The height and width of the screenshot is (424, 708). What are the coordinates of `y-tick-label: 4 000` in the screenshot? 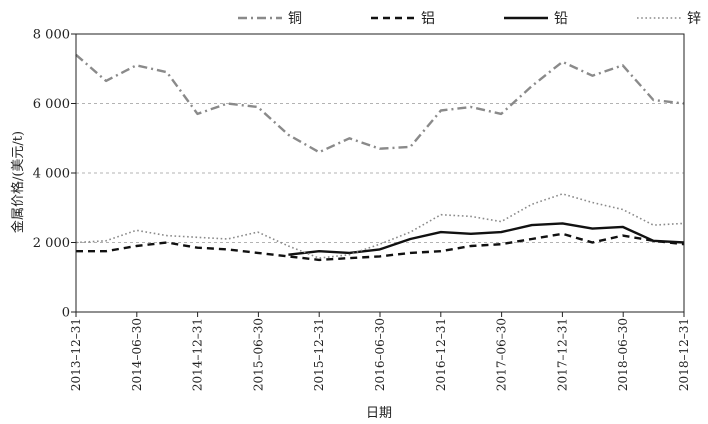 It's located at (51, 174).